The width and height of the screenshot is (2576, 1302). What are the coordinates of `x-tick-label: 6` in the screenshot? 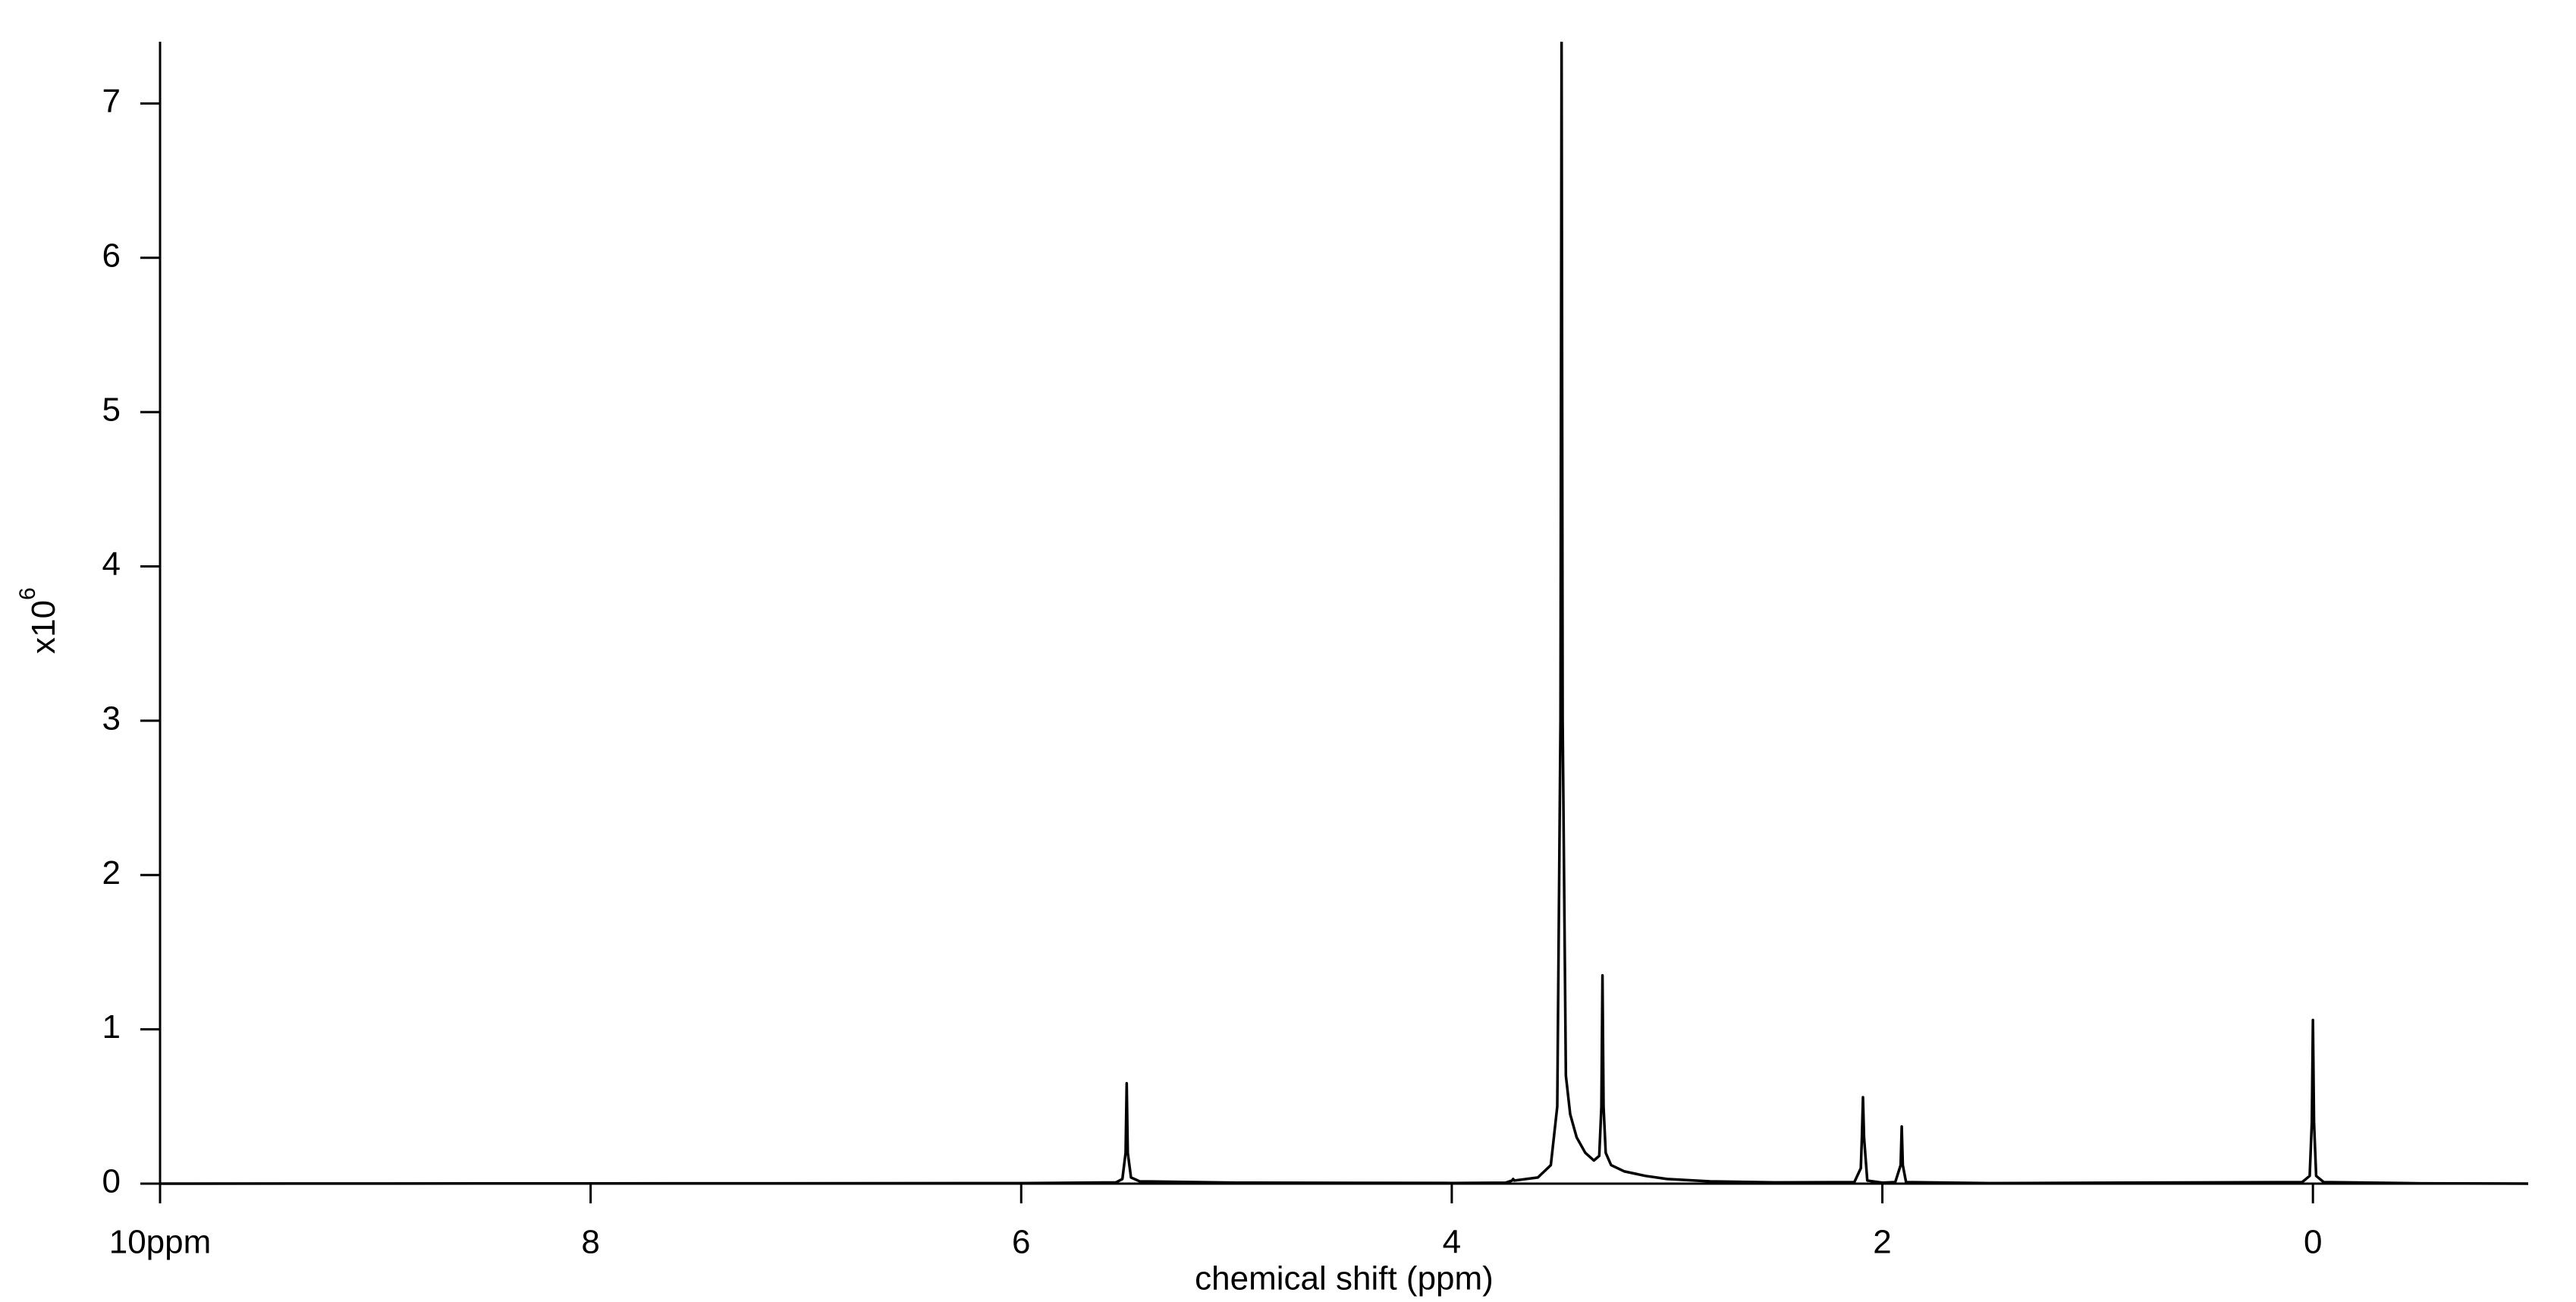 It's located at (1021, 1243).